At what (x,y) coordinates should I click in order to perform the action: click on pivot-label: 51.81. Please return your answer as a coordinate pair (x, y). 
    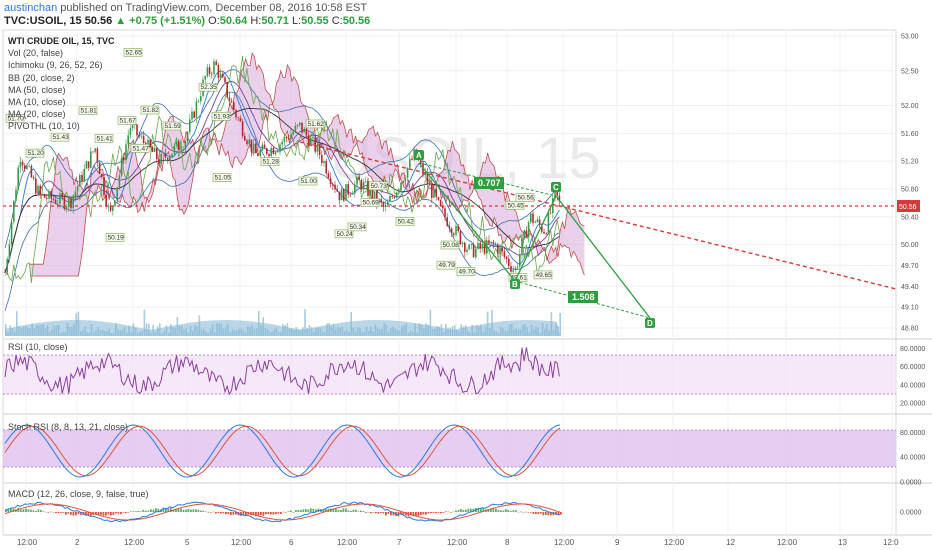
    Looking at the image, I should click on (88, 111).